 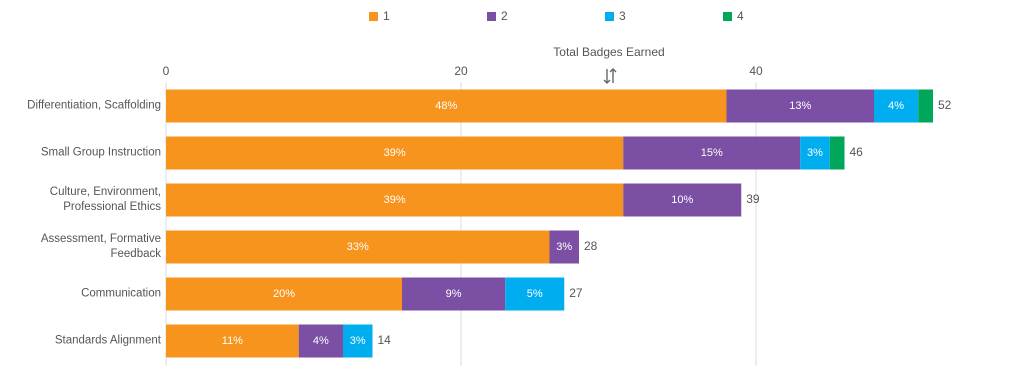 I want to click on value-label: 5%, so click(x=535, y=294).